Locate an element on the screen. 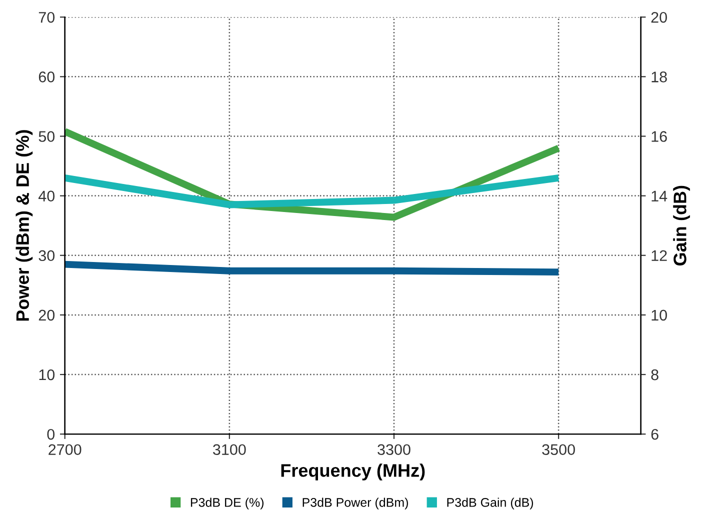  y-tick-label: 50 is located at coordinates (46, 136).